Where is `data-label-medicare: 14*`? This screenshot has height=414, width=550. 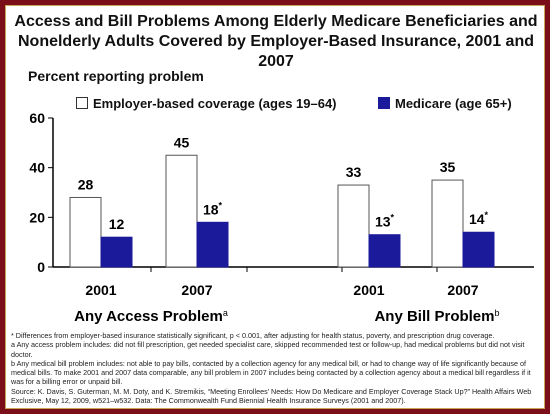
data-label-medicare: 14* is located at coordinates (479, 218).